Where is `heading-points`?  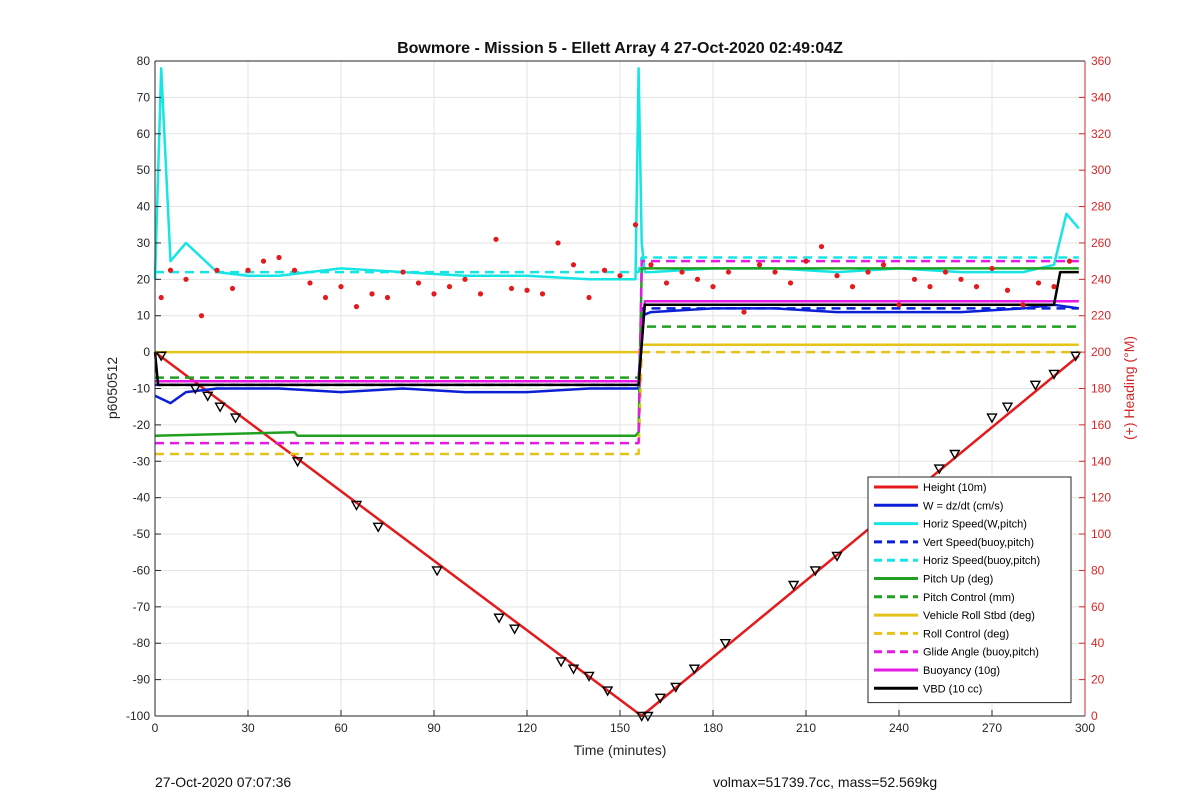 heading-points is located at coordinates (615, 270).